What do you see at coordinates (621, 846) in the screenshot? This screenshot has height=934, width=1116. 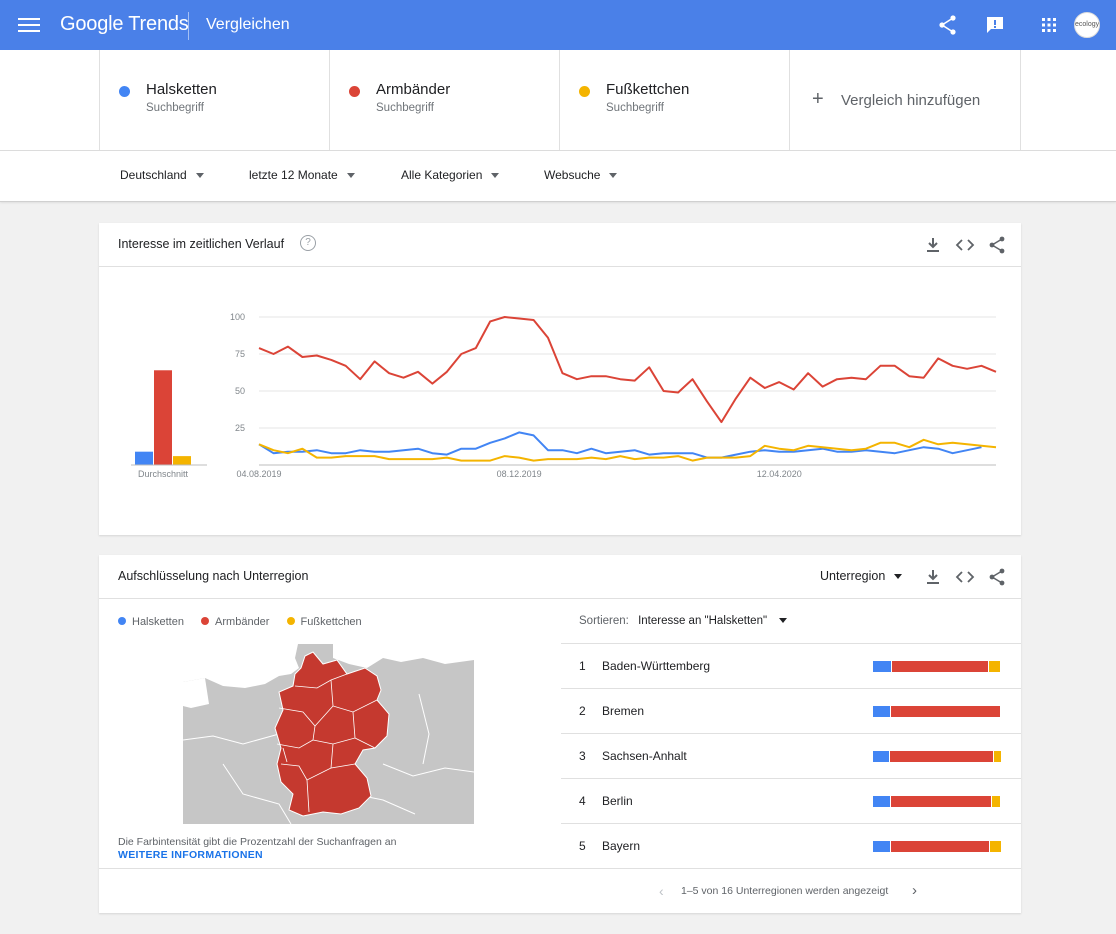 I see `row-region-name: Bayern` at bounding box center [621, 846].